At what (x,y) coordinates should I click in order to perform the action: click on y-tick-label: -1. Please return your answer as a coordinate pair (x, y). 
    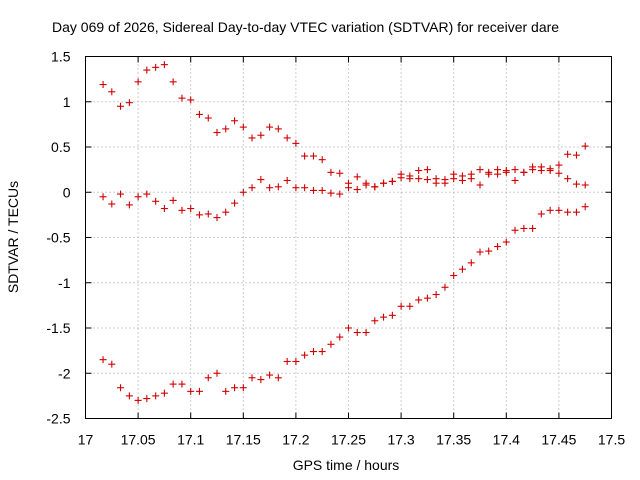
    Looking at the image, I should click on (64, 283).